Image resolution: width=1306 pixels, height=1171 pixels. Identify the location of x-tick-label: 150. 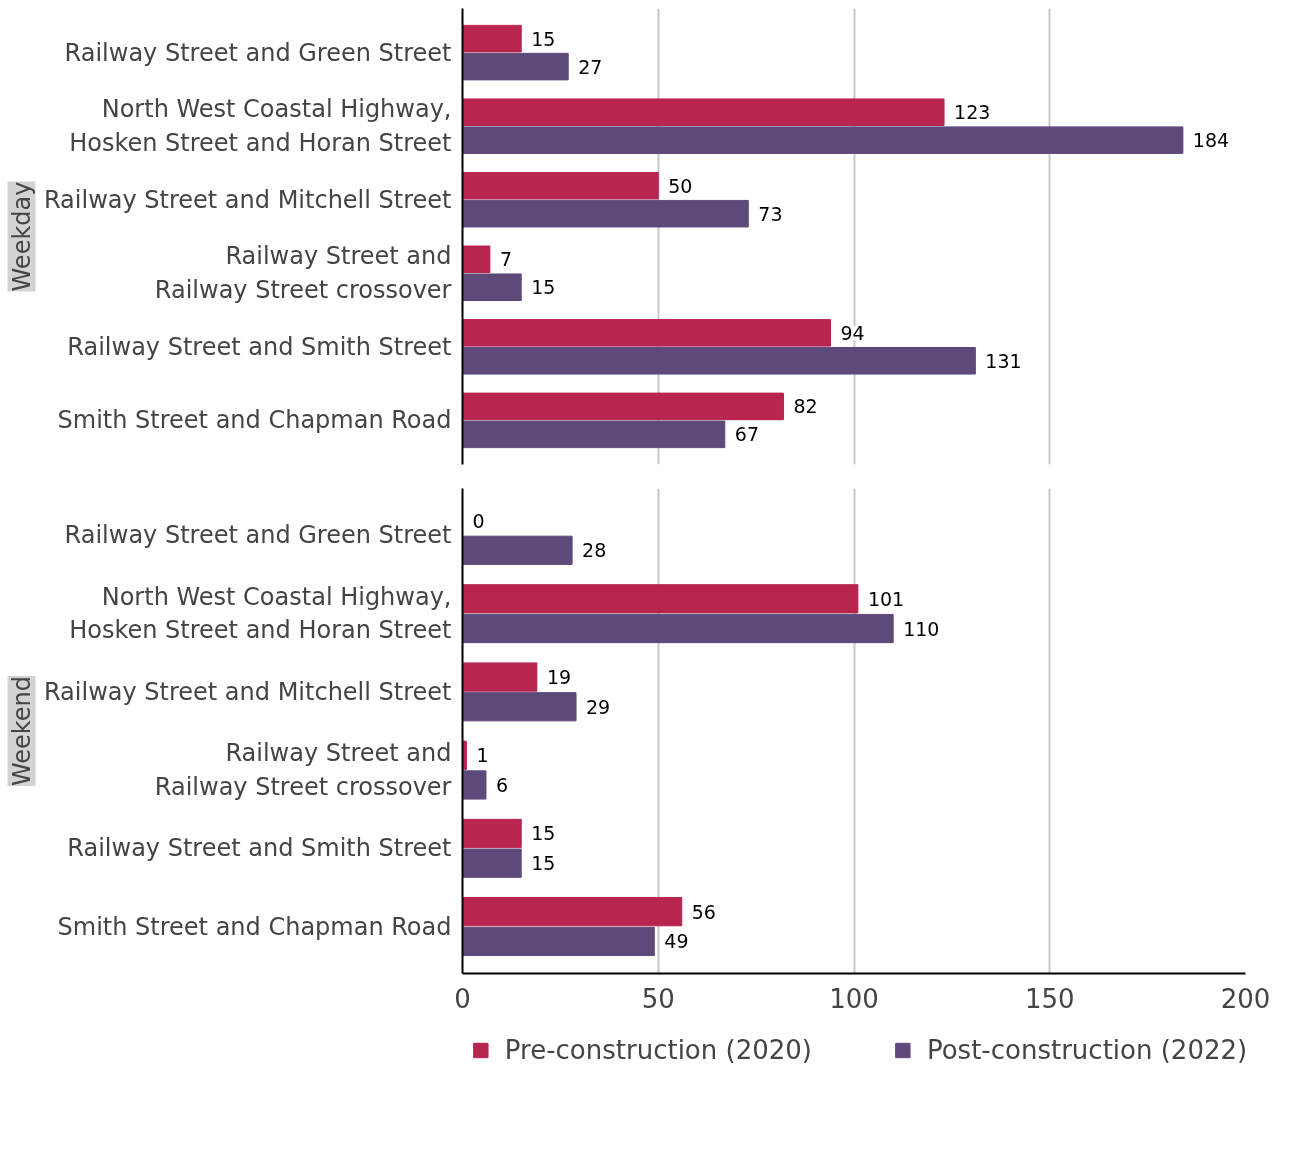
(1049, 998).